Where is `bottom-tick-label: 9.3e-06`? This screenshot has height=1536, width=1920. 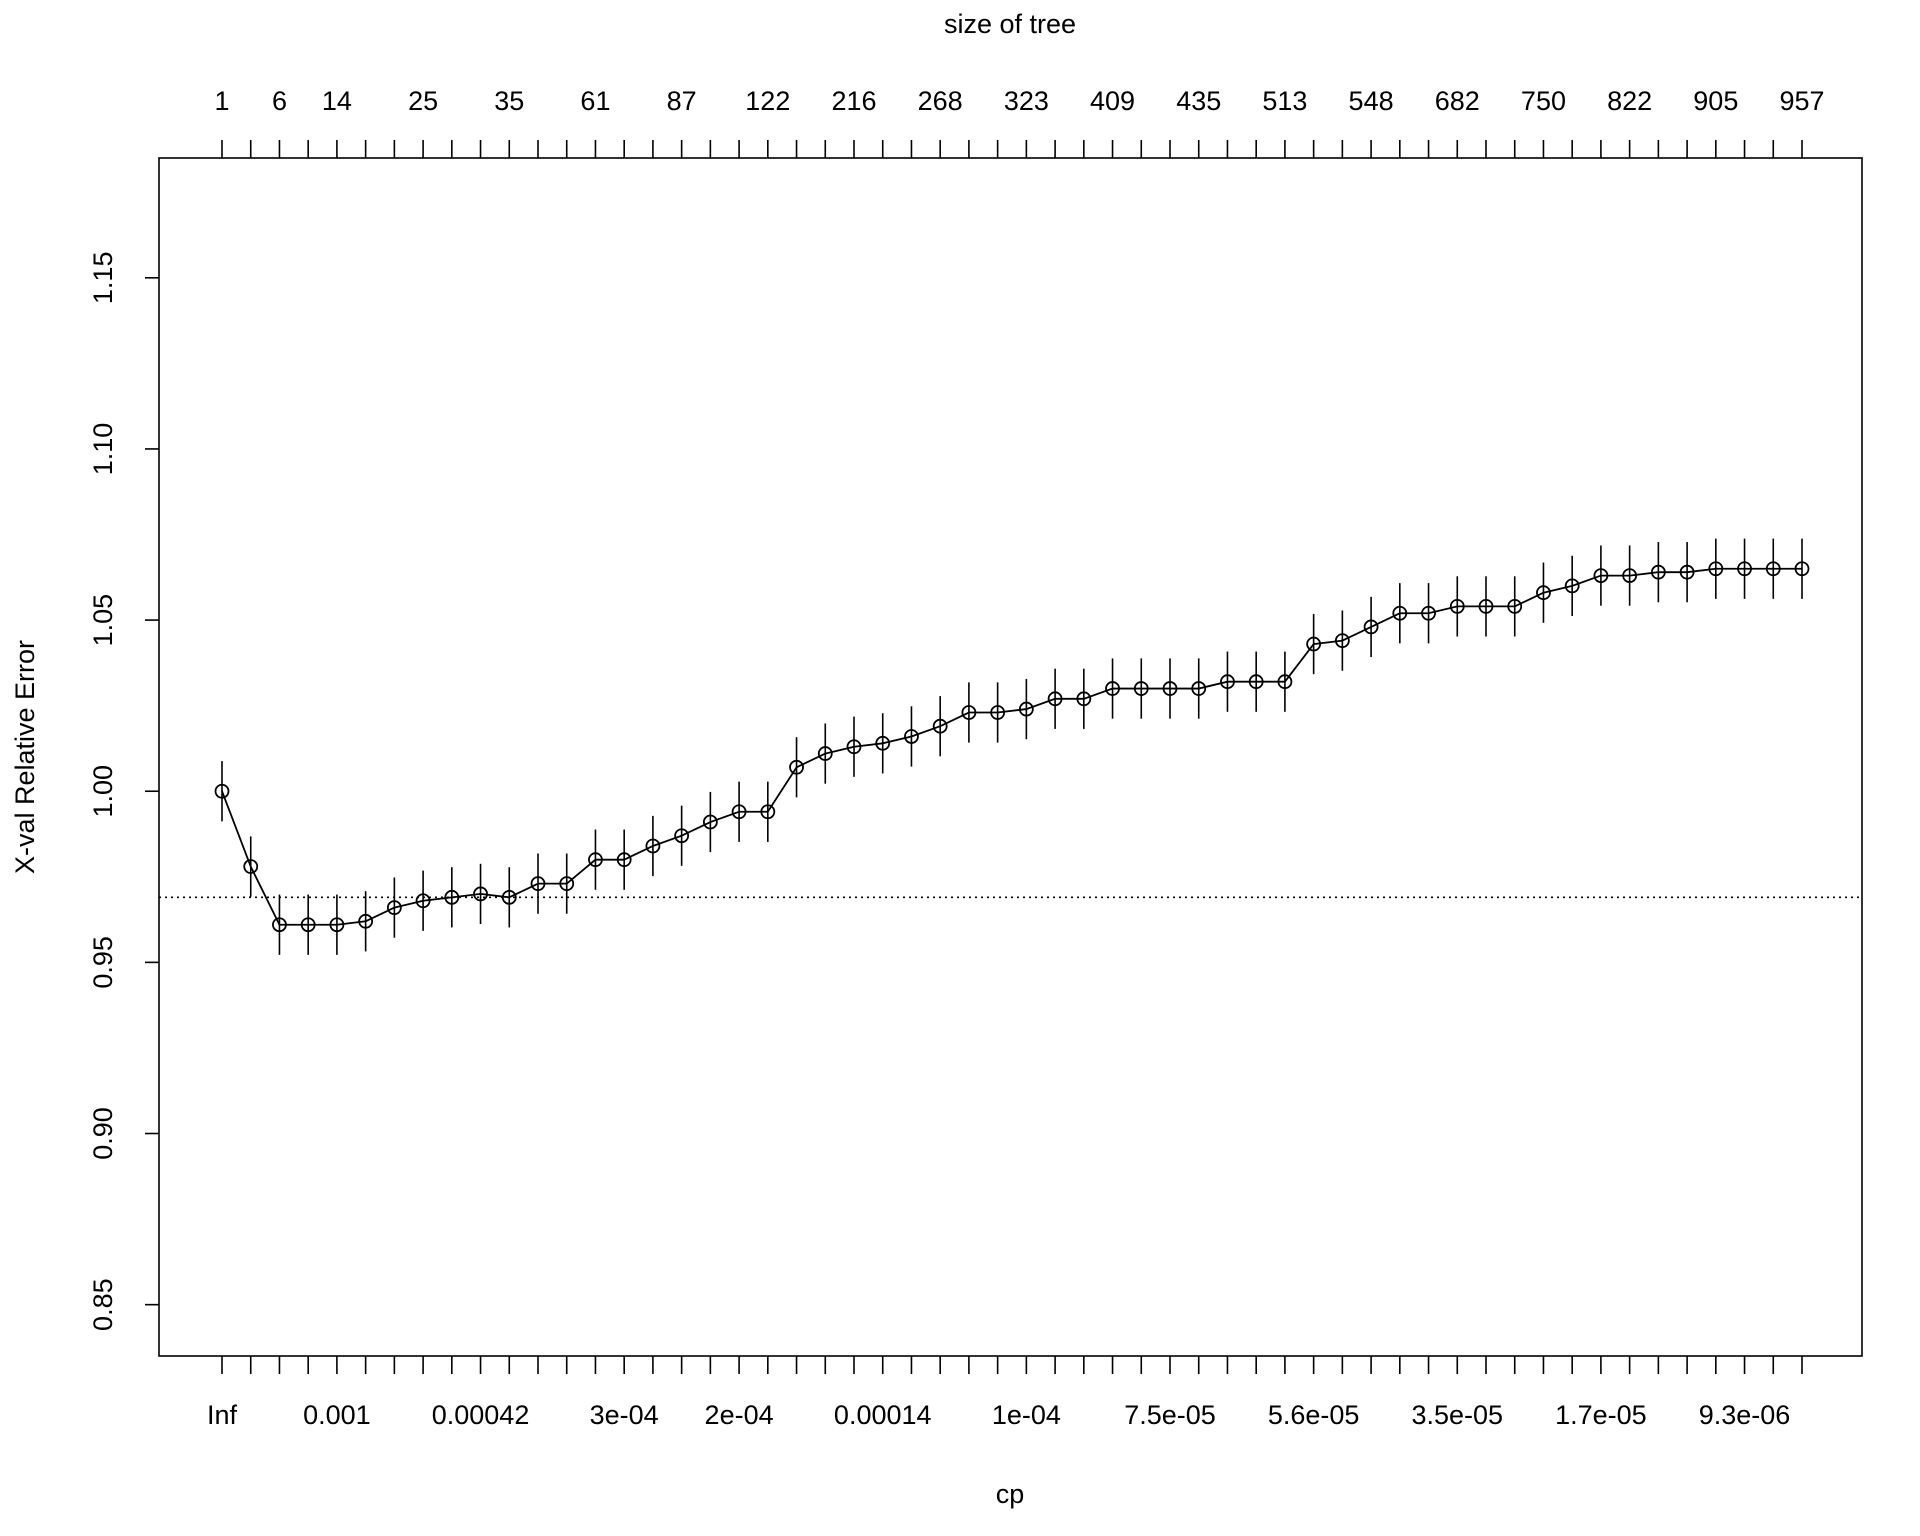 bottom-tick-label: 9.3e-06 is located at coordinates (1745, 1415).